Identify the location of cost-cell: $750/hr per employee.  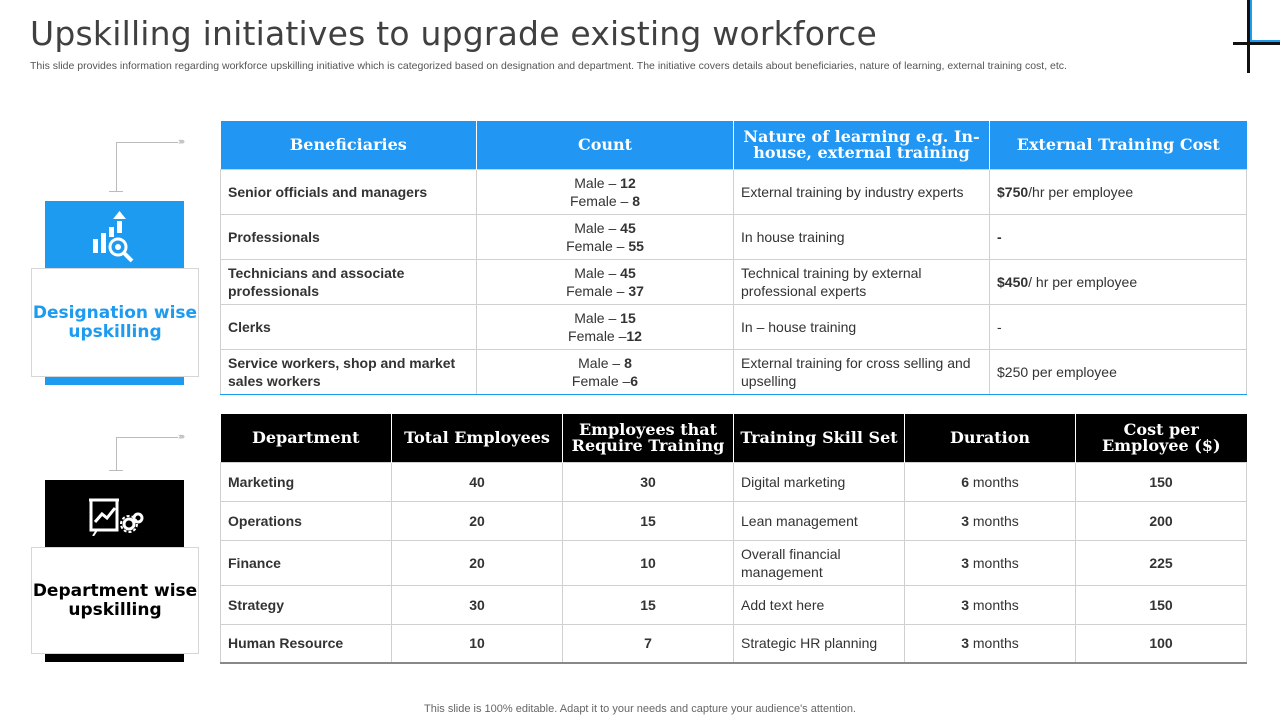
(1118, 191).